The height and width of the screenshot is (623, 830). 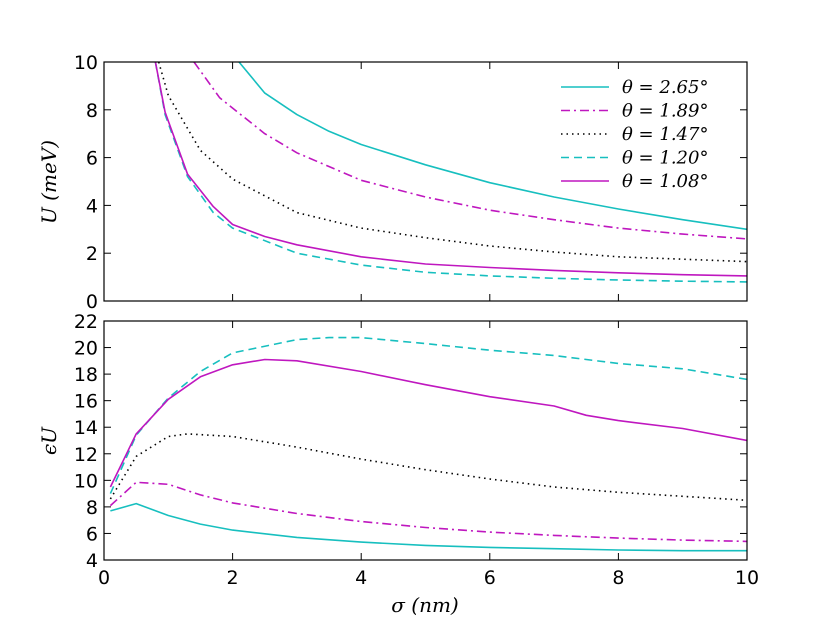 I want to click on bottom-y-tick-label-2: 8, so click(x=92, y=508).